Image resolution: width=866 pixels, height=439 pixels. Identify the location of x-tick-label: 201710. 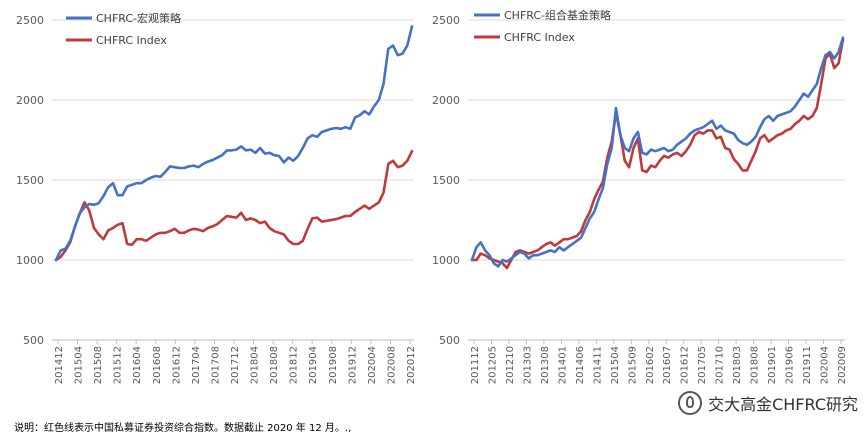
(720, 365).